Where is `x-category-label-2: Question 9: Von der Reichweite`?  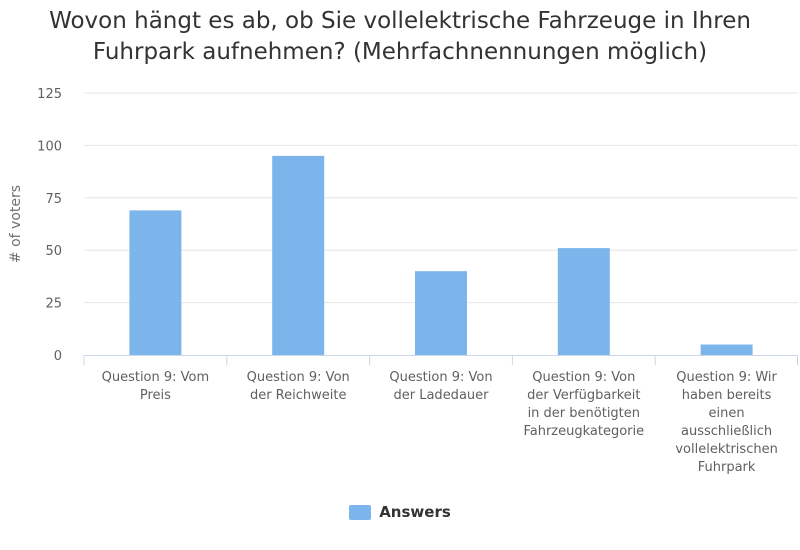 x-category-label-2: Question 9: Von der Reichweite is located at coordinates (298, 386).